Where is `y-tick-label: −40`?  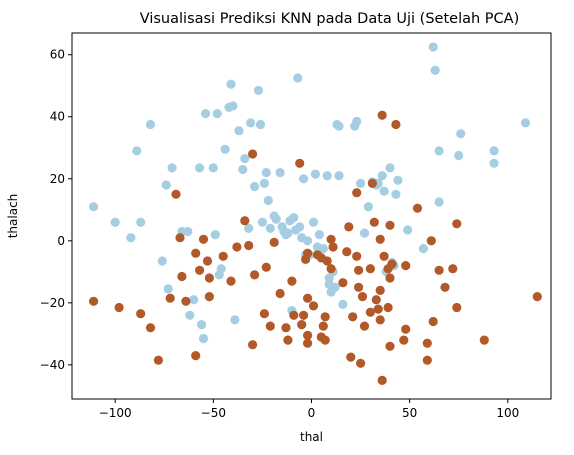 y-tick-label: −40 is located at coordinates (52, 365).